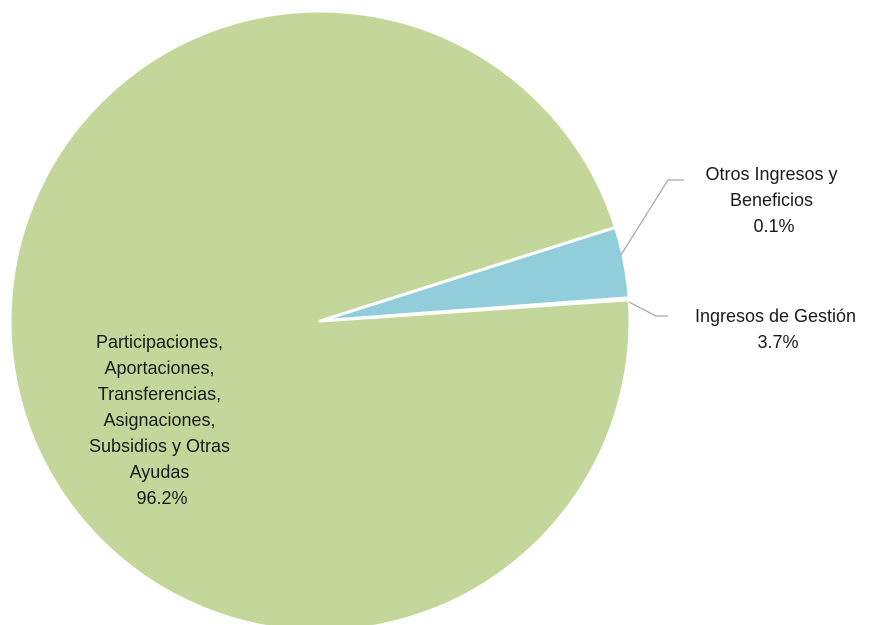 This screenshot has width=888, height=625. What do you see at coordinates (773, 226) in the screenshot?
I see `slice-value-otros: 0.1%` at bounding box center [773, 226].